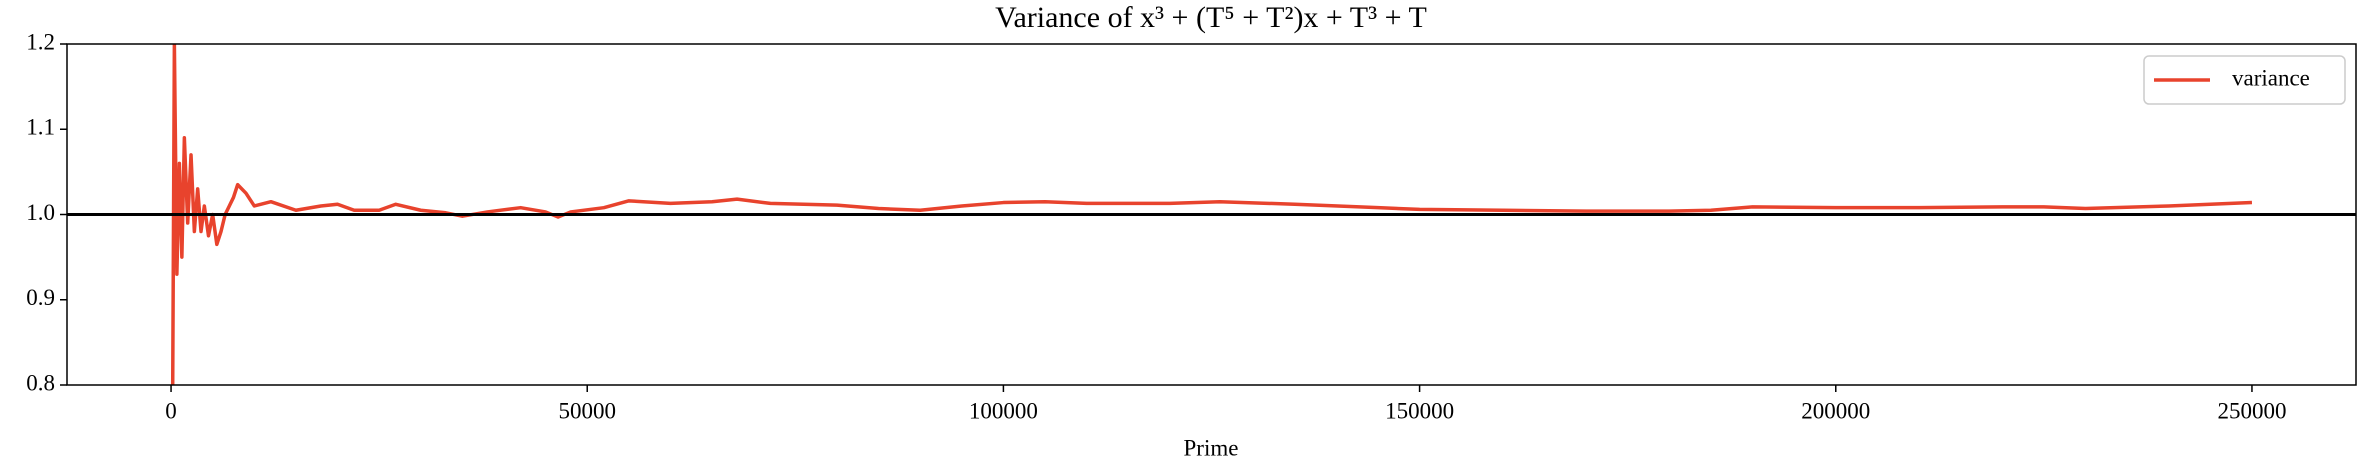  I want to click on x-tick-label: 50000, so click(587, 410).